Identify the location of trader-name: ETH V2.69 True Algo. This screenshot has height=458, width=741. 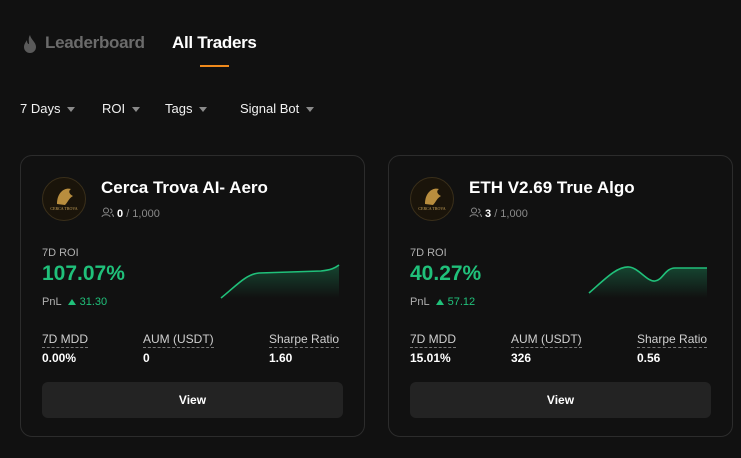
(552, 187).